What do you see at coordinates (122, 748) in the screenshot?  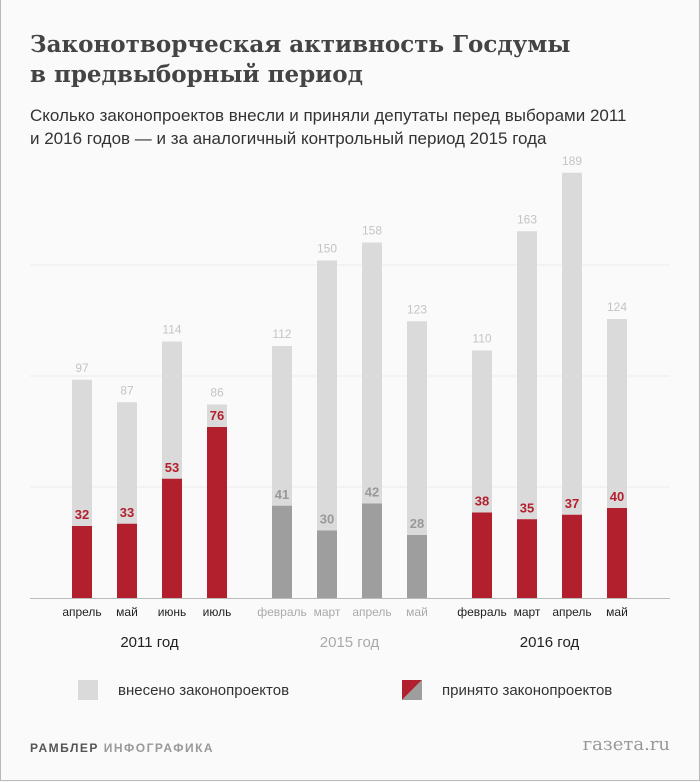 I see `rambler-infographics-logo: РАМБЛЕР ИНФОГРАФИКА` at bounding box center [122, 748].